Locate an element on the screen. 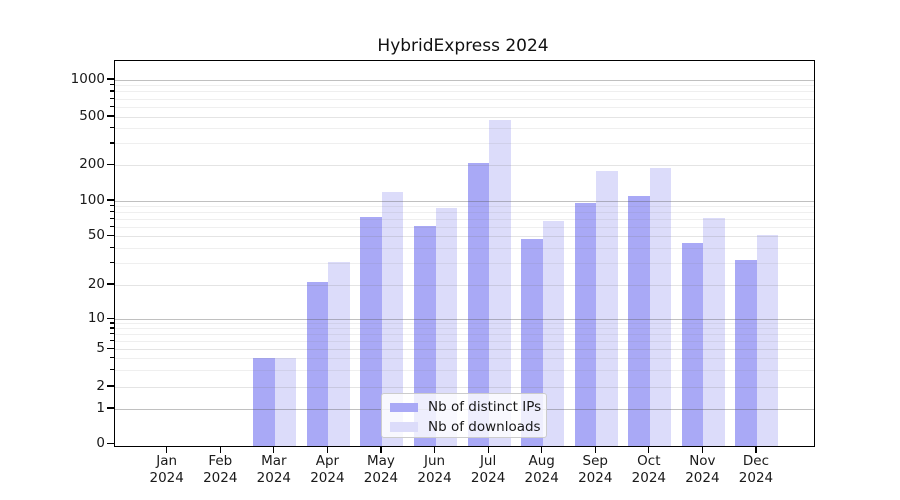 The image size is (900, 500). bar-distinct-ips-nov is located at coordinates (692, 344).